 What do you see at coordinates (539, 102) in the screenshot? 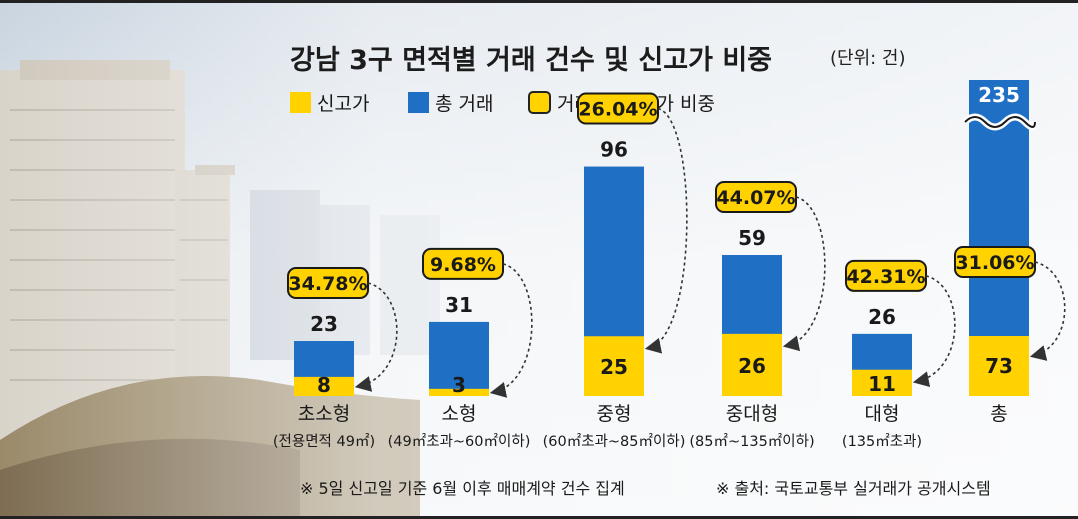
I see `legend-swatch-ratio` at bounding box center [539, 102].